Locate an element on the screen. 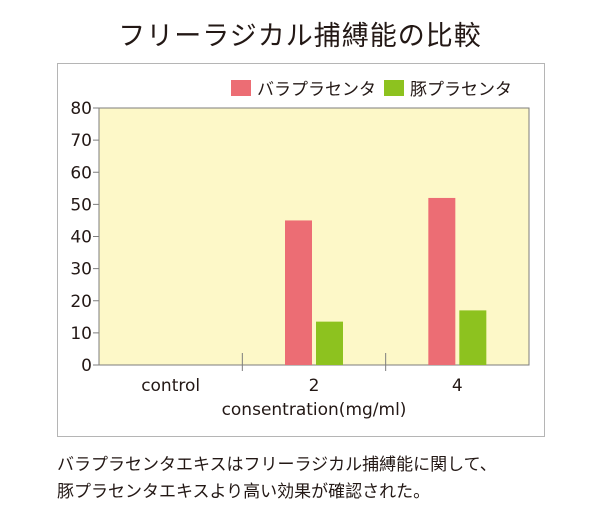  legend: バラプラセンタ 豚プラセンタ is located at coordinates (371, 90).